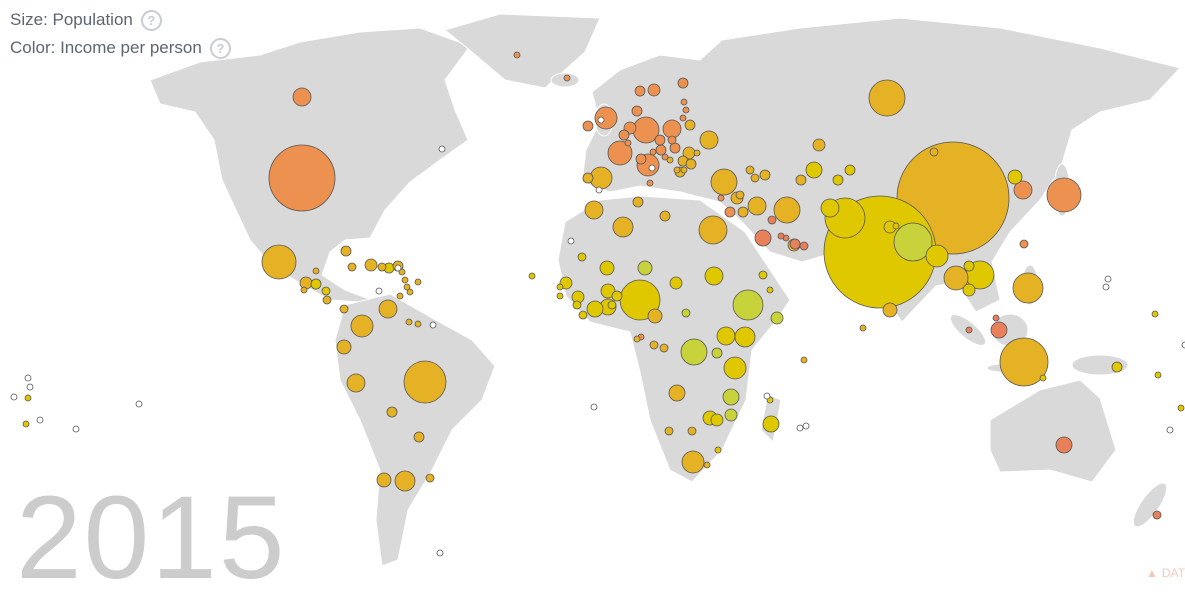 This screenshot has height=606, width=1185. I want to click on size-indicator: Size: Population ?, so click(120, 20).